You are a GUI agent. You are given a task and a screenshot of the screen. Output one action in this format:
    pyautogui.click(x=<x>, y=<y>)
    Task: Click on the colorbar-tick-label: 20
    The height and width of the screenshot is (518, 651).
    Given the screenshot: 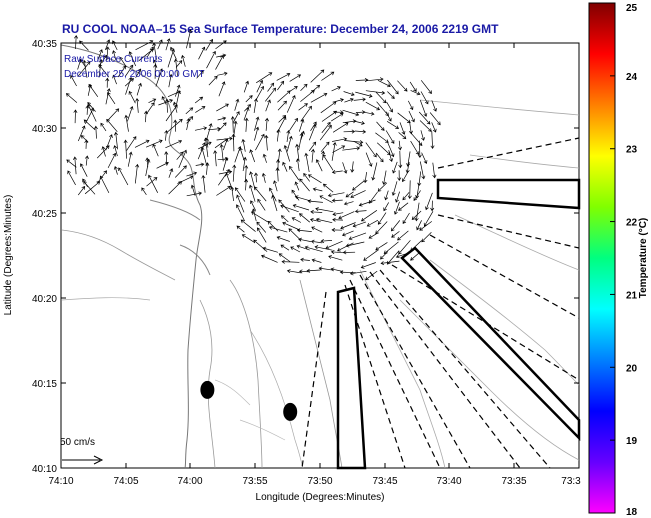 What is the action you would take?
    pyautogui.click(x=632, y=368)
    